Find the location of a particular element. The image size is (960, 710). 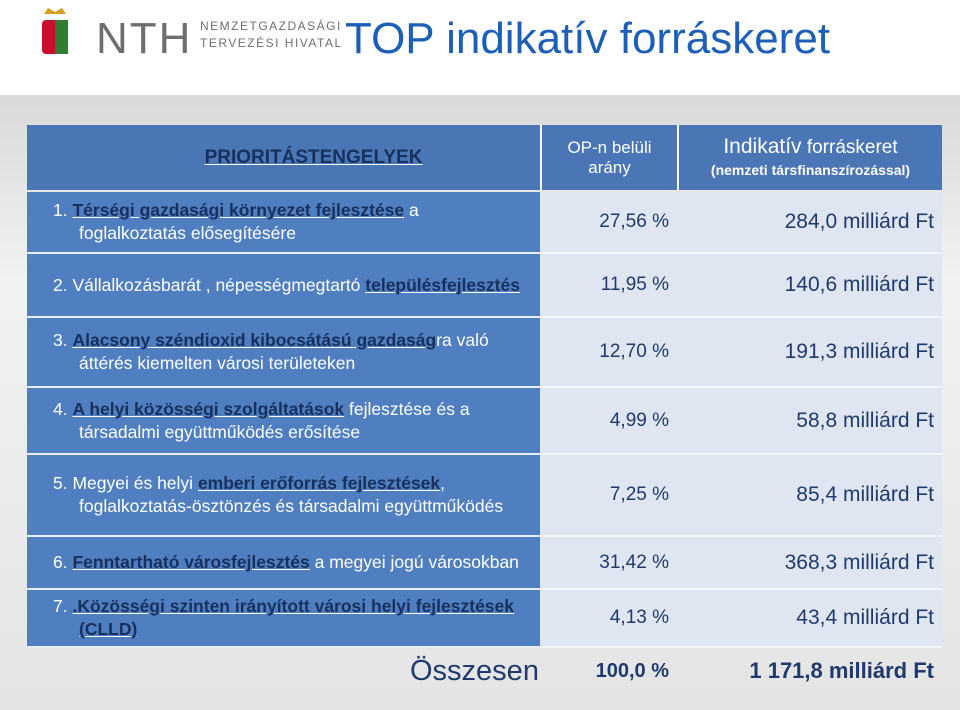

priority-segment: 2. Vállalkozásbarát , népességmegtartó is located at coordinates (209, 284).